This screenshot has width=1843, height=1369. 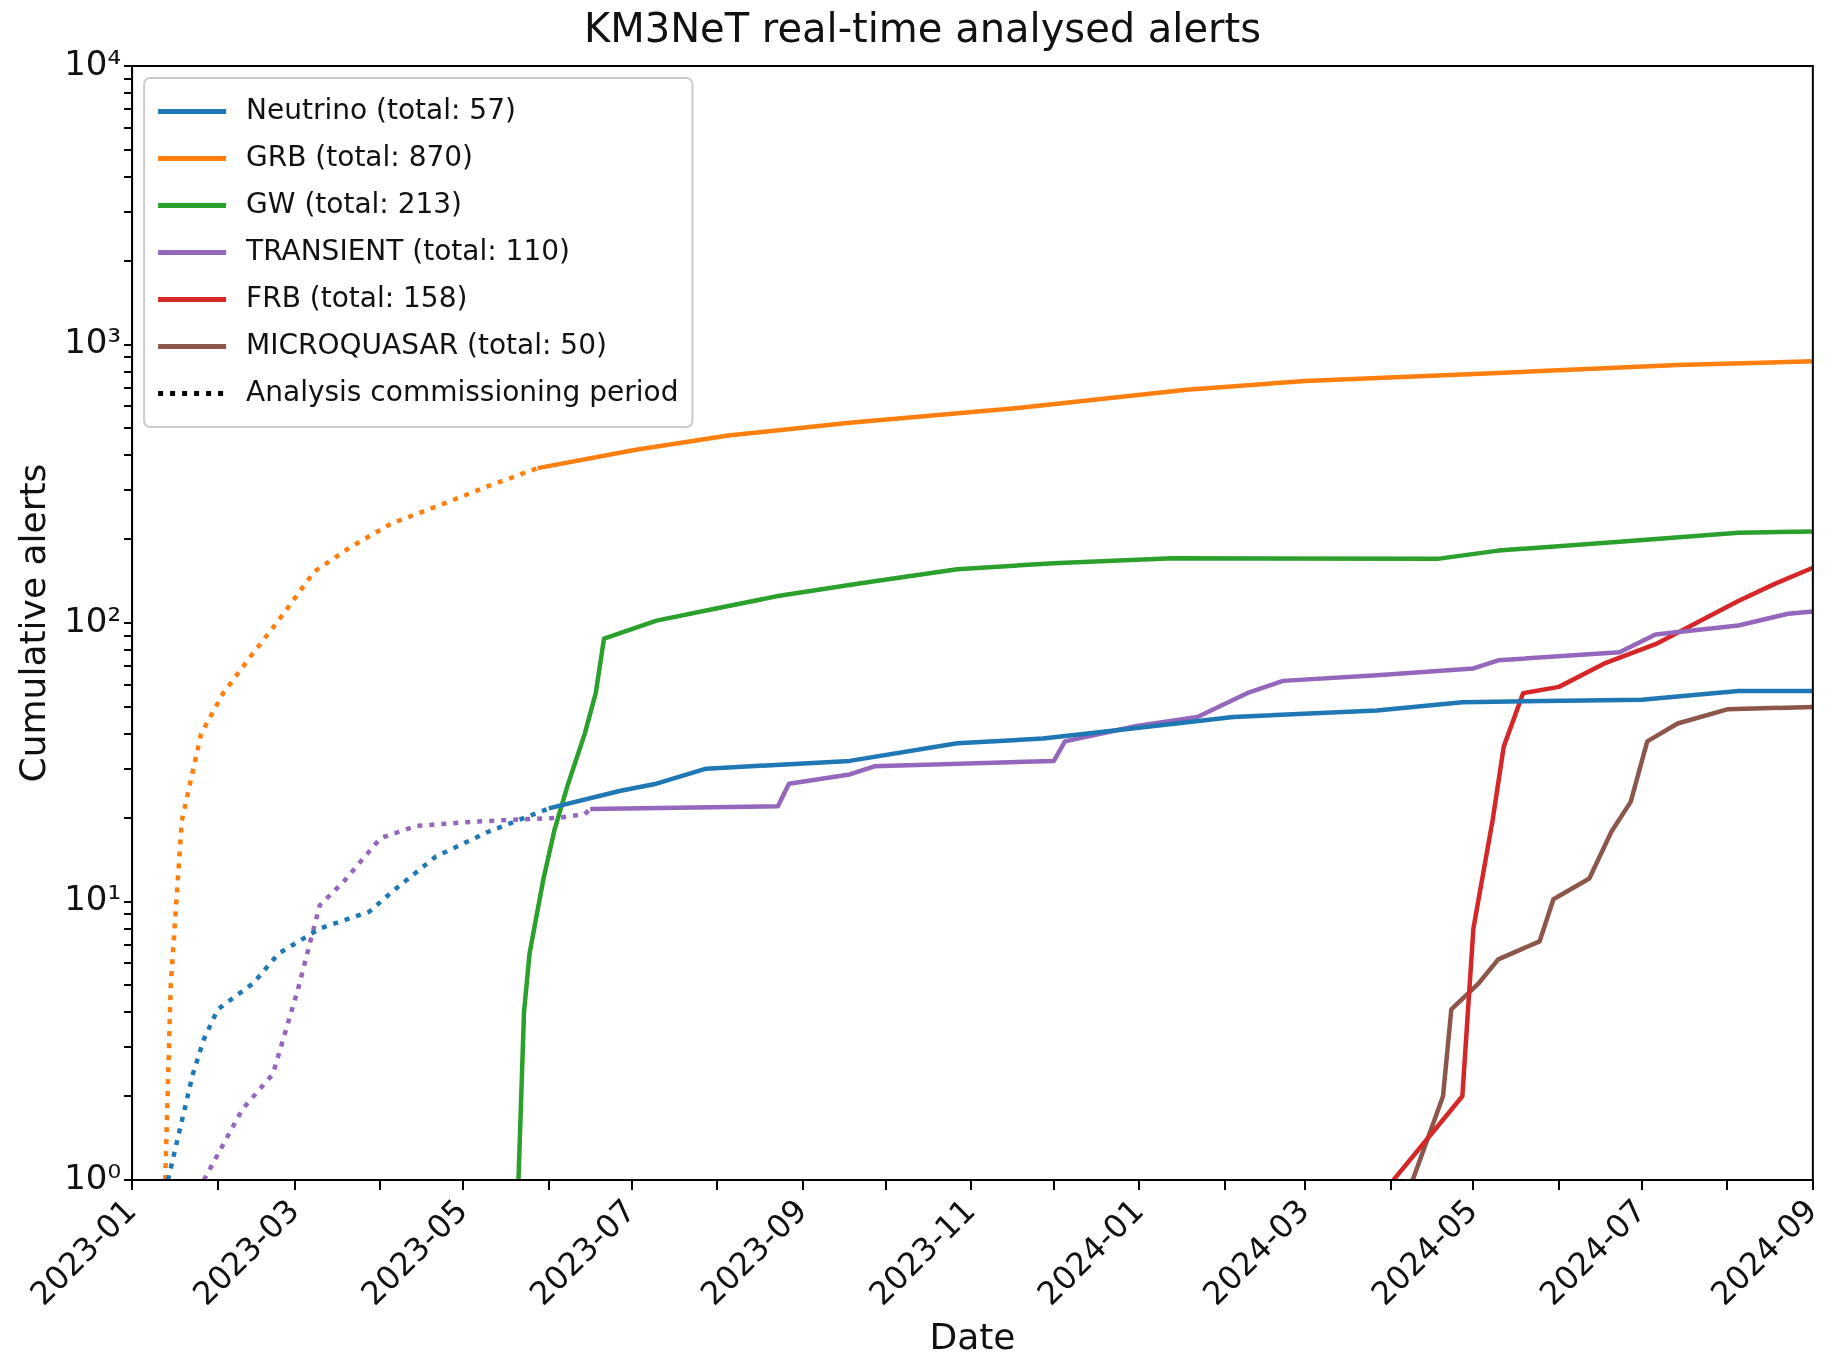 What do you see at coordinates (354, 203) in the screenshot?
I see `legend-label: GW (total: 213)` at bounding box center [354, 203].